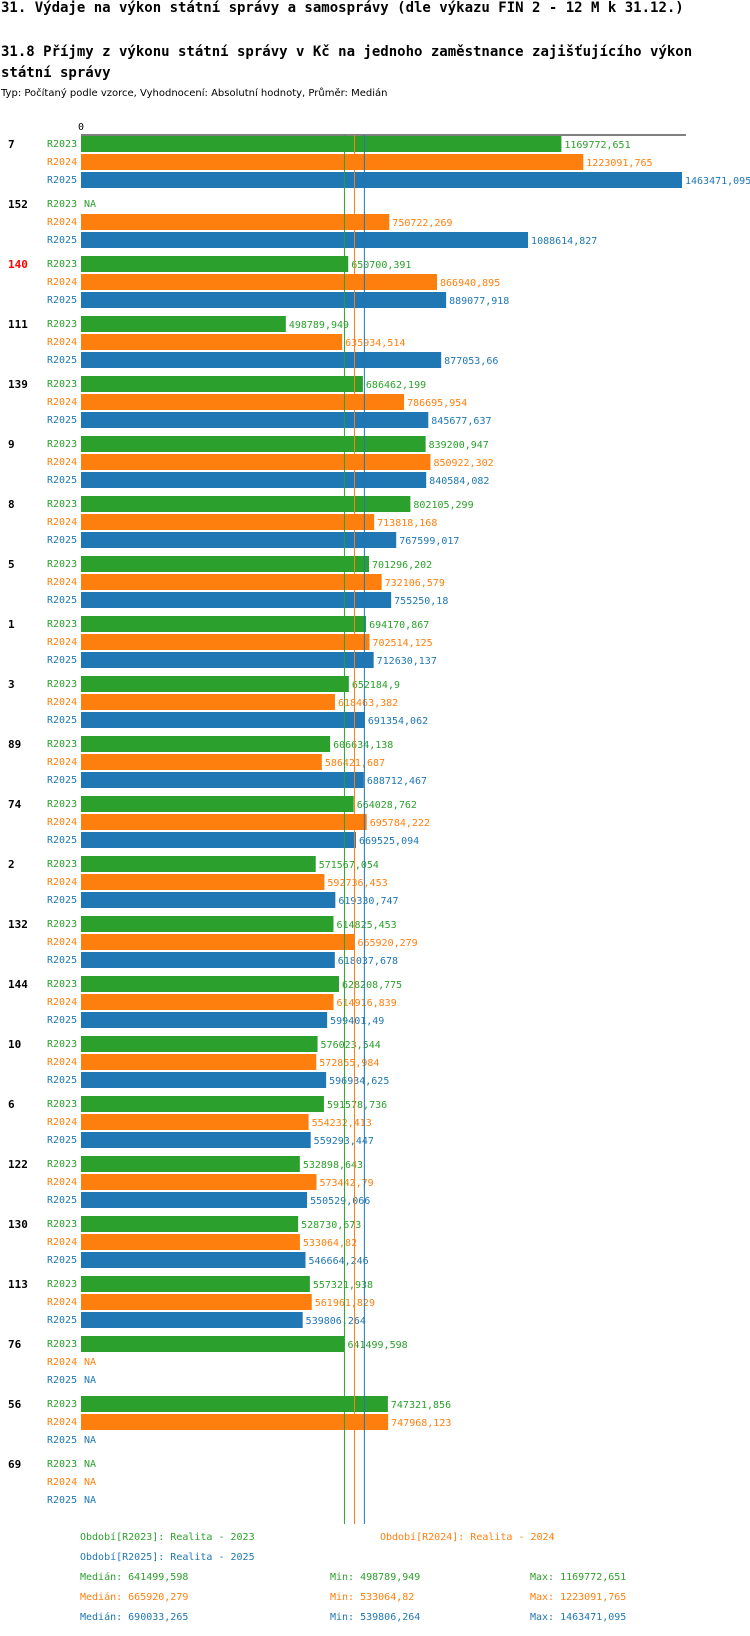 The width and height of the screenshot is (750, 1636). What do you see at coordinates (407, 523) in the screenshot?
I see `value-label: 713818,168` at bounding box center [407, 523].